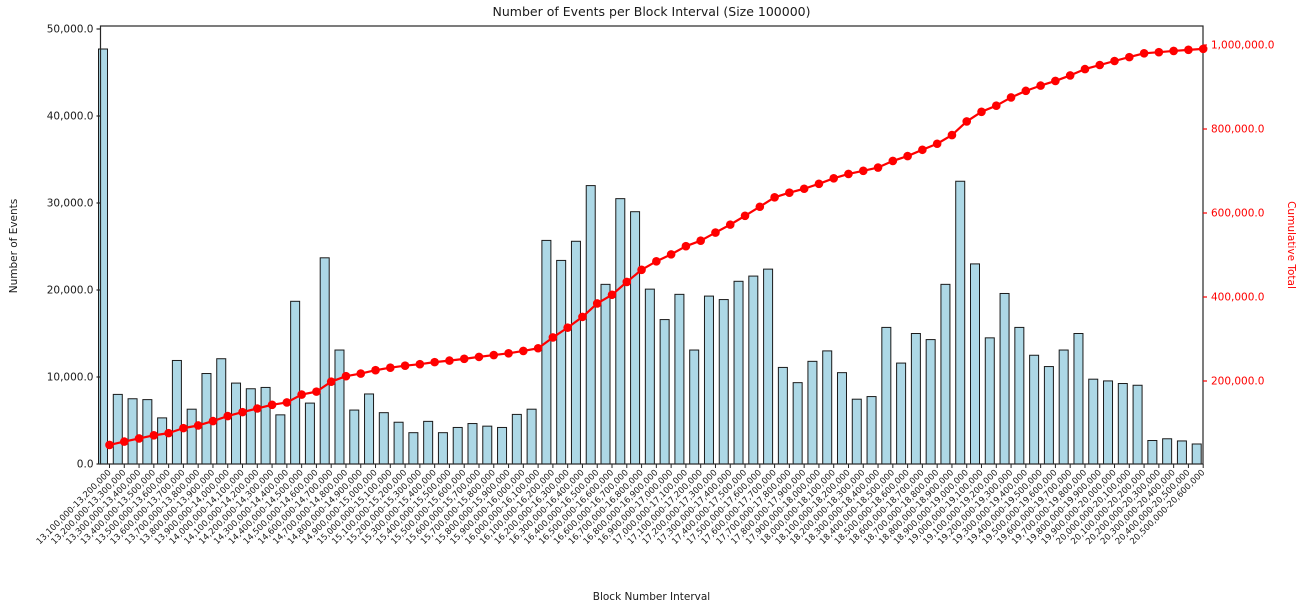 This screenshot has width=1304, height=613. What do you see at coordinates (651, 597) in the screenshot?
I see `x-axis-label: Block Number Interval` at bounding box center [651, 597].